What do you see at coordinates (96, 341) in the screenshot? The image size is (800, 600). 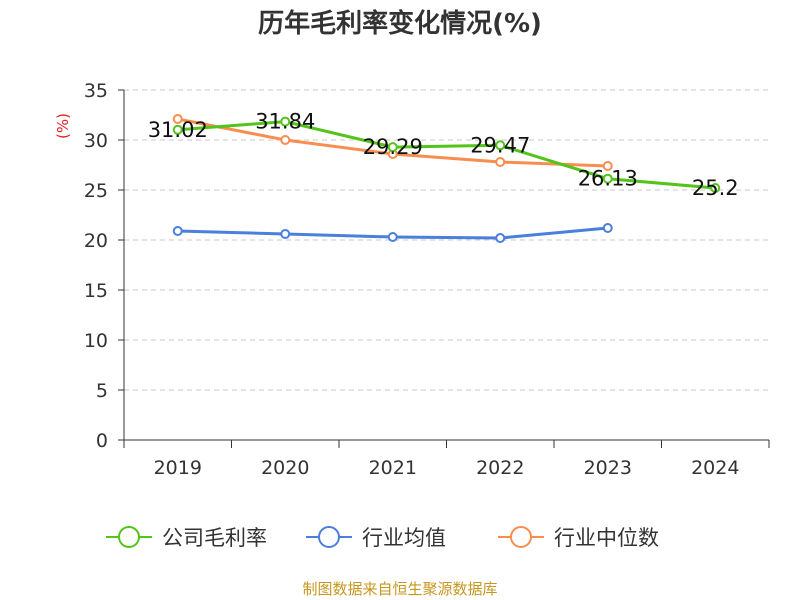 I see `y-tick-label: 10` at bounding box center [96, 341].